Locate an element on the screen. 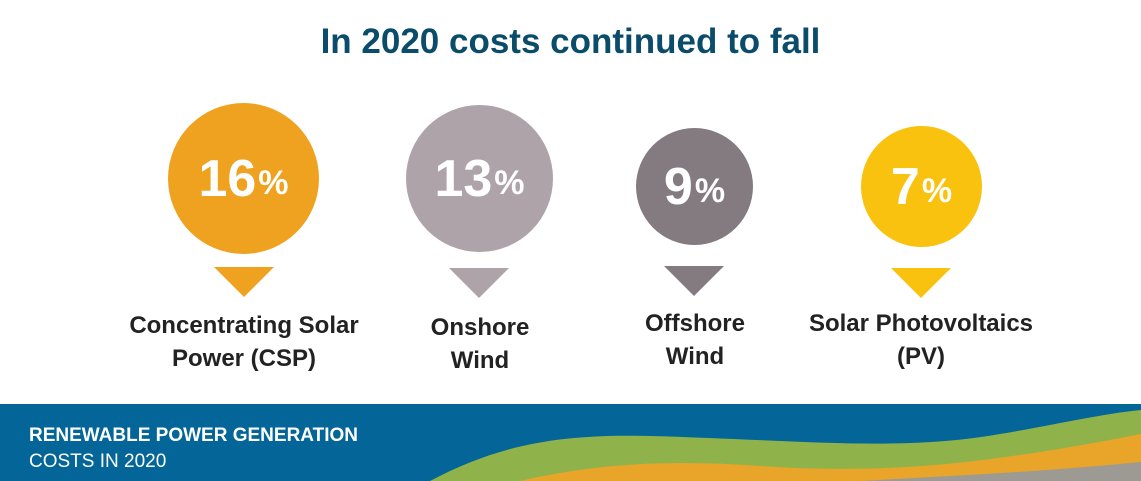  onshore-label-line2: Wind is located at coordinates (480, 360).